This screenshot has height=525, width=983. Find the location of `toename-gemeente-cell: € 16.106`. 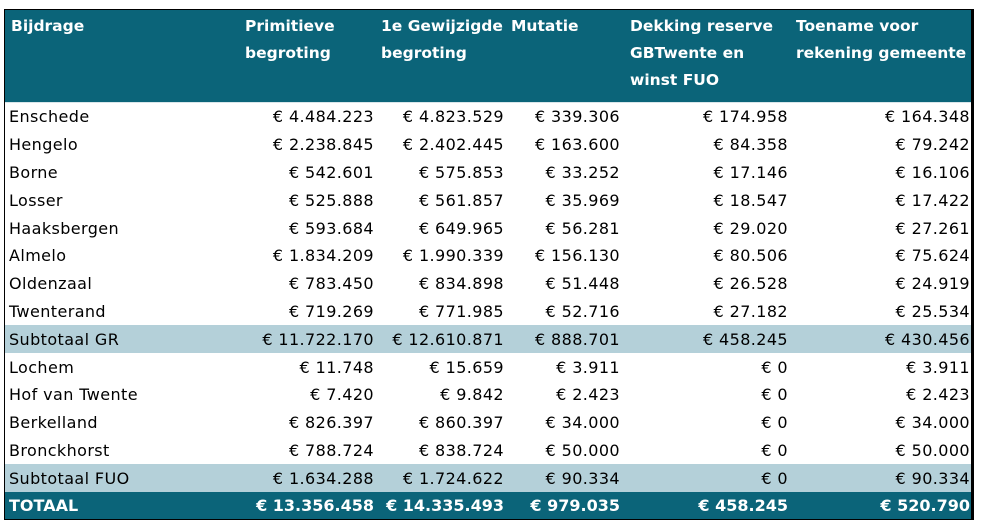

toename-gemeente-cell: € 16.106 is located at coordinates (932, 172).